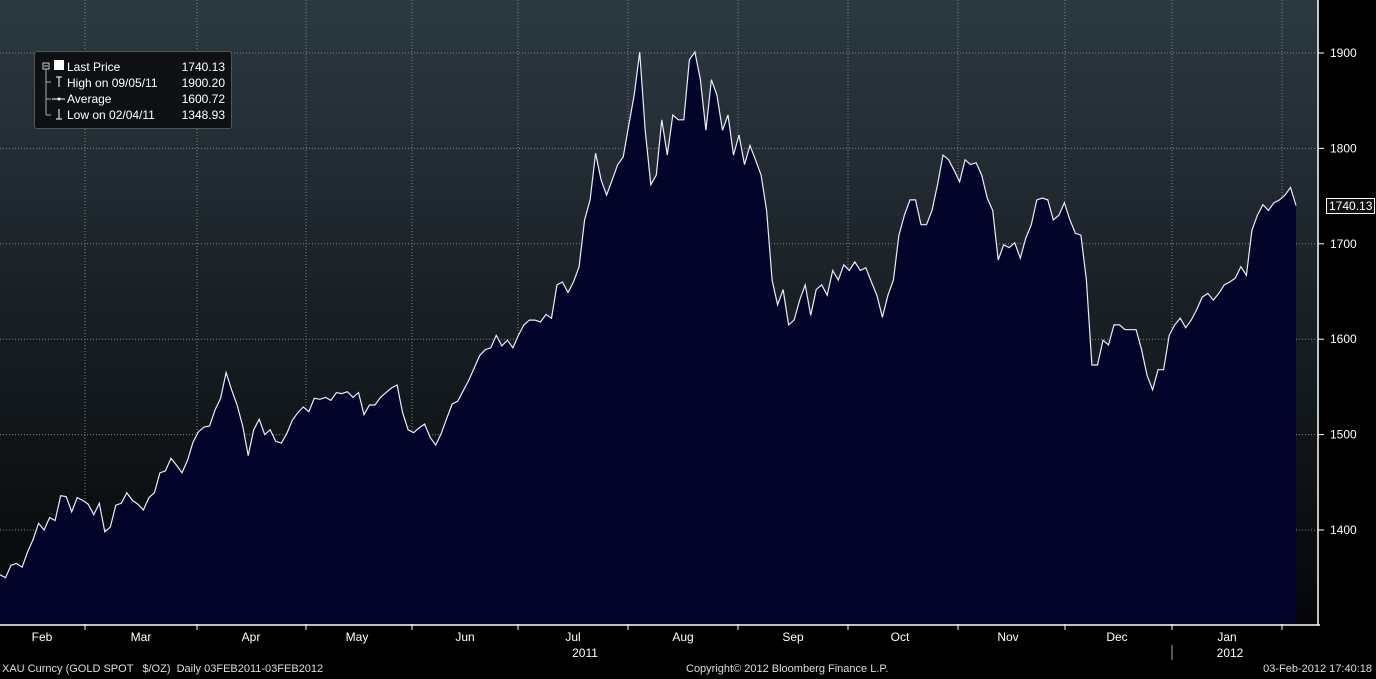  Describe the element at coordinates (1343, 53) in the screenshot. I see `y-tick-label: 1900` at that location.